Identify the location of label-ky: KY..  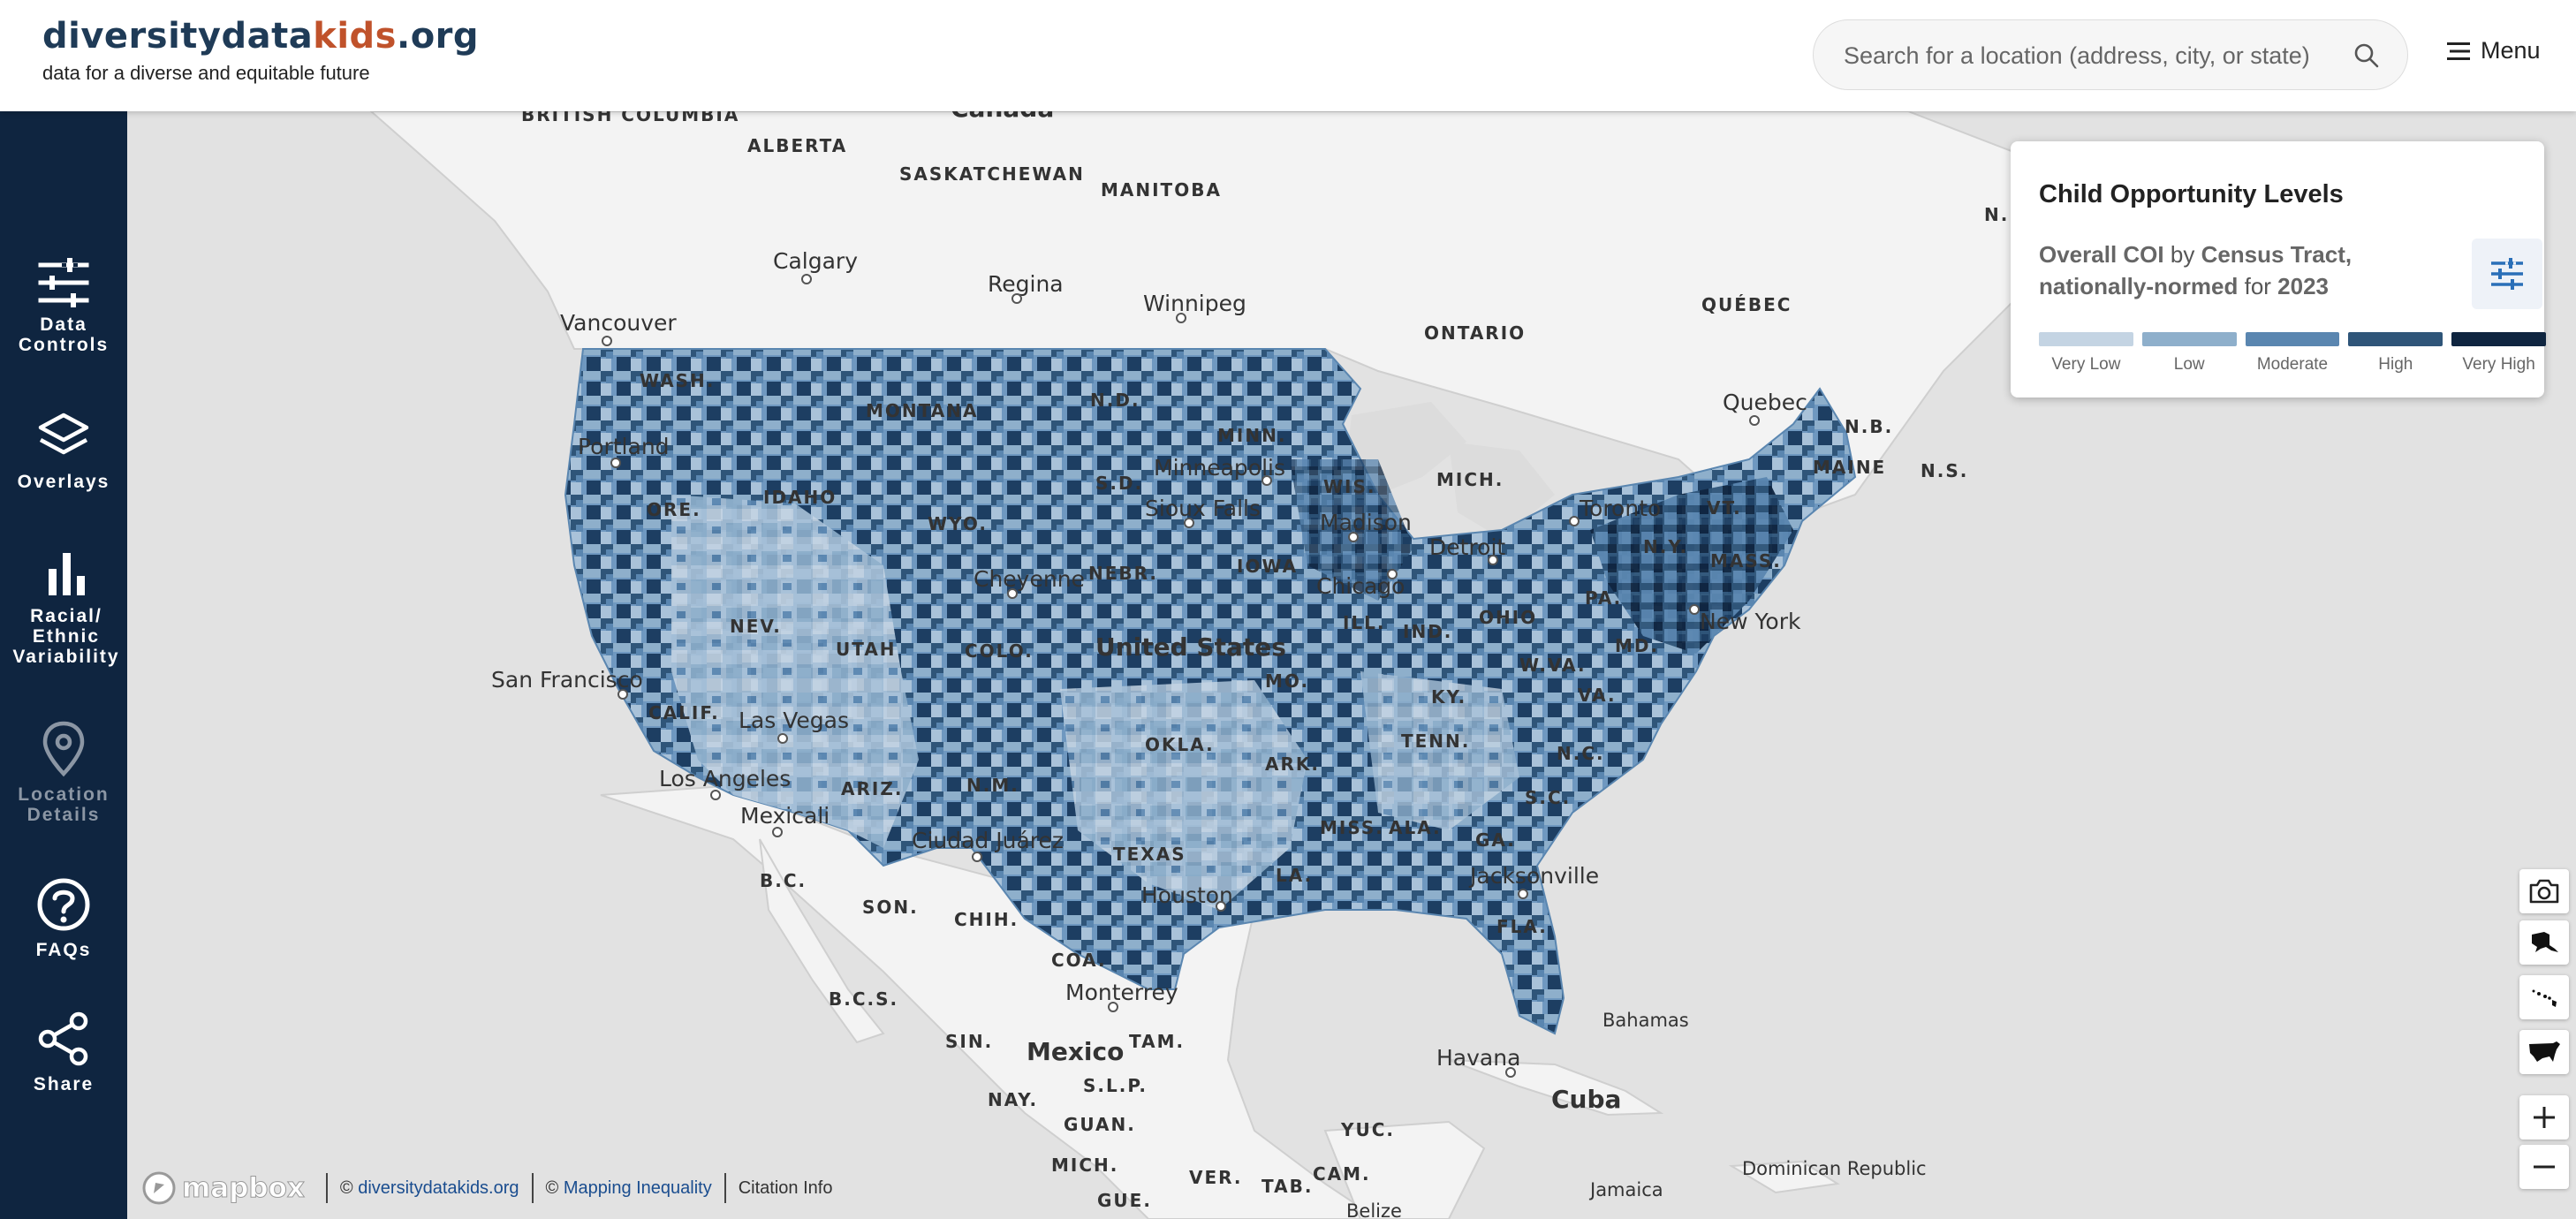
(1449, 697).